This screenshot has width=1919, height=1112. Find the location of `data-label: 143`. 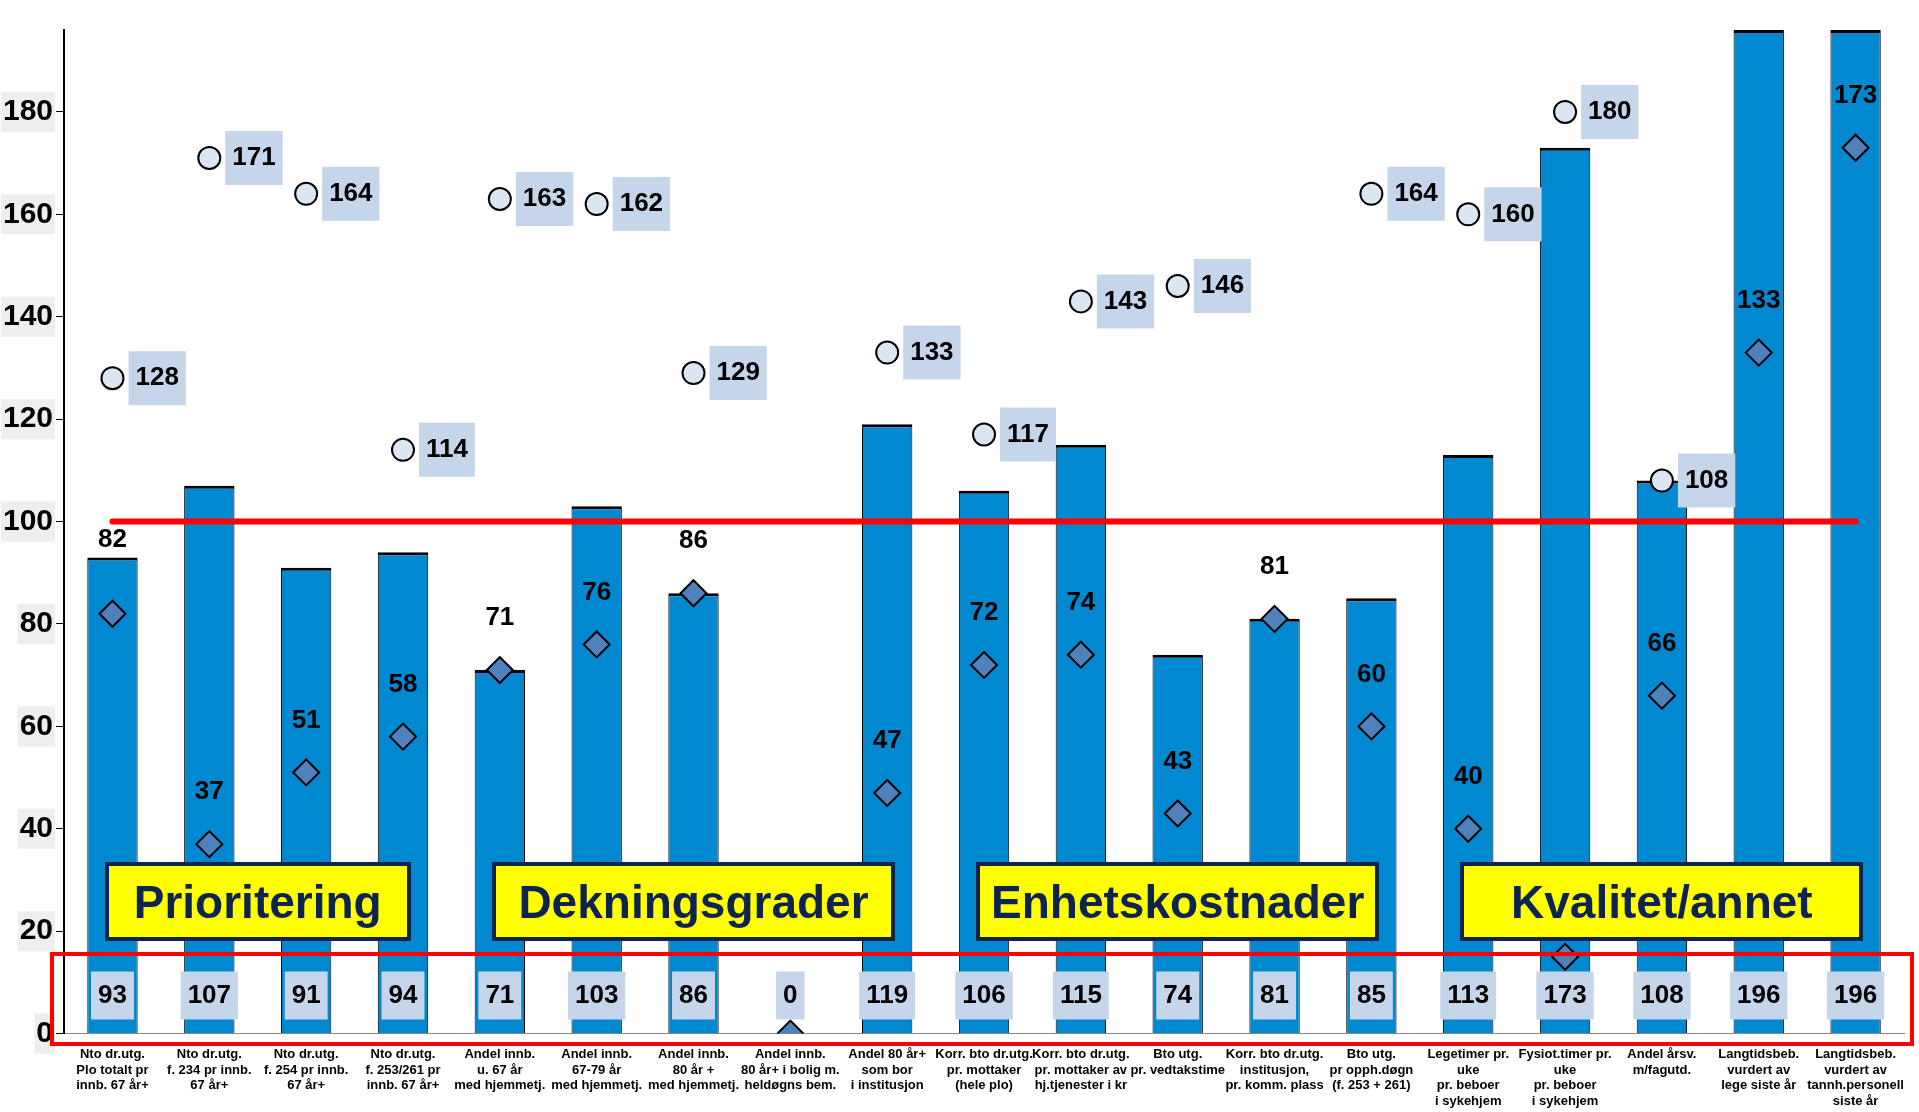

data-label: 143 is located at coordinates (1125, 299).